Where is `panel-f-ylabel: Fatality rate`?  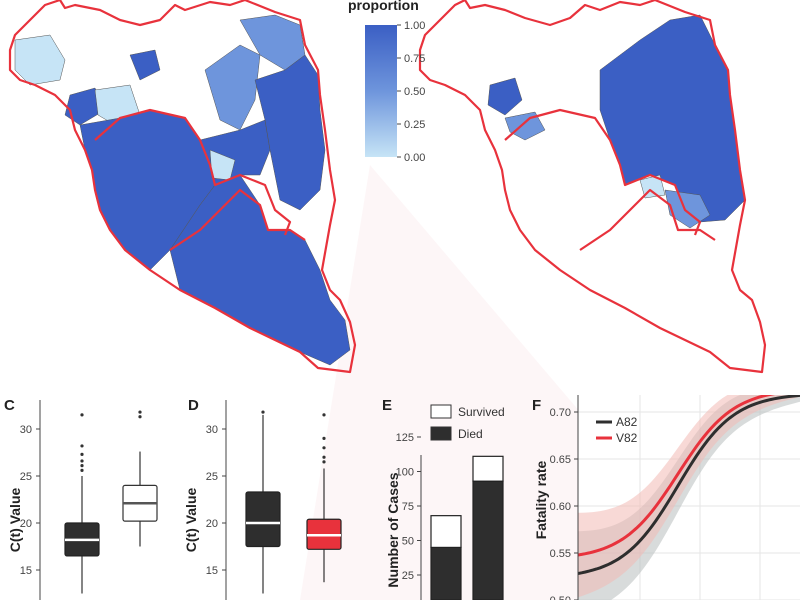
panel-f-ylabel: Fatality rate is located at coordinates (541, 499).